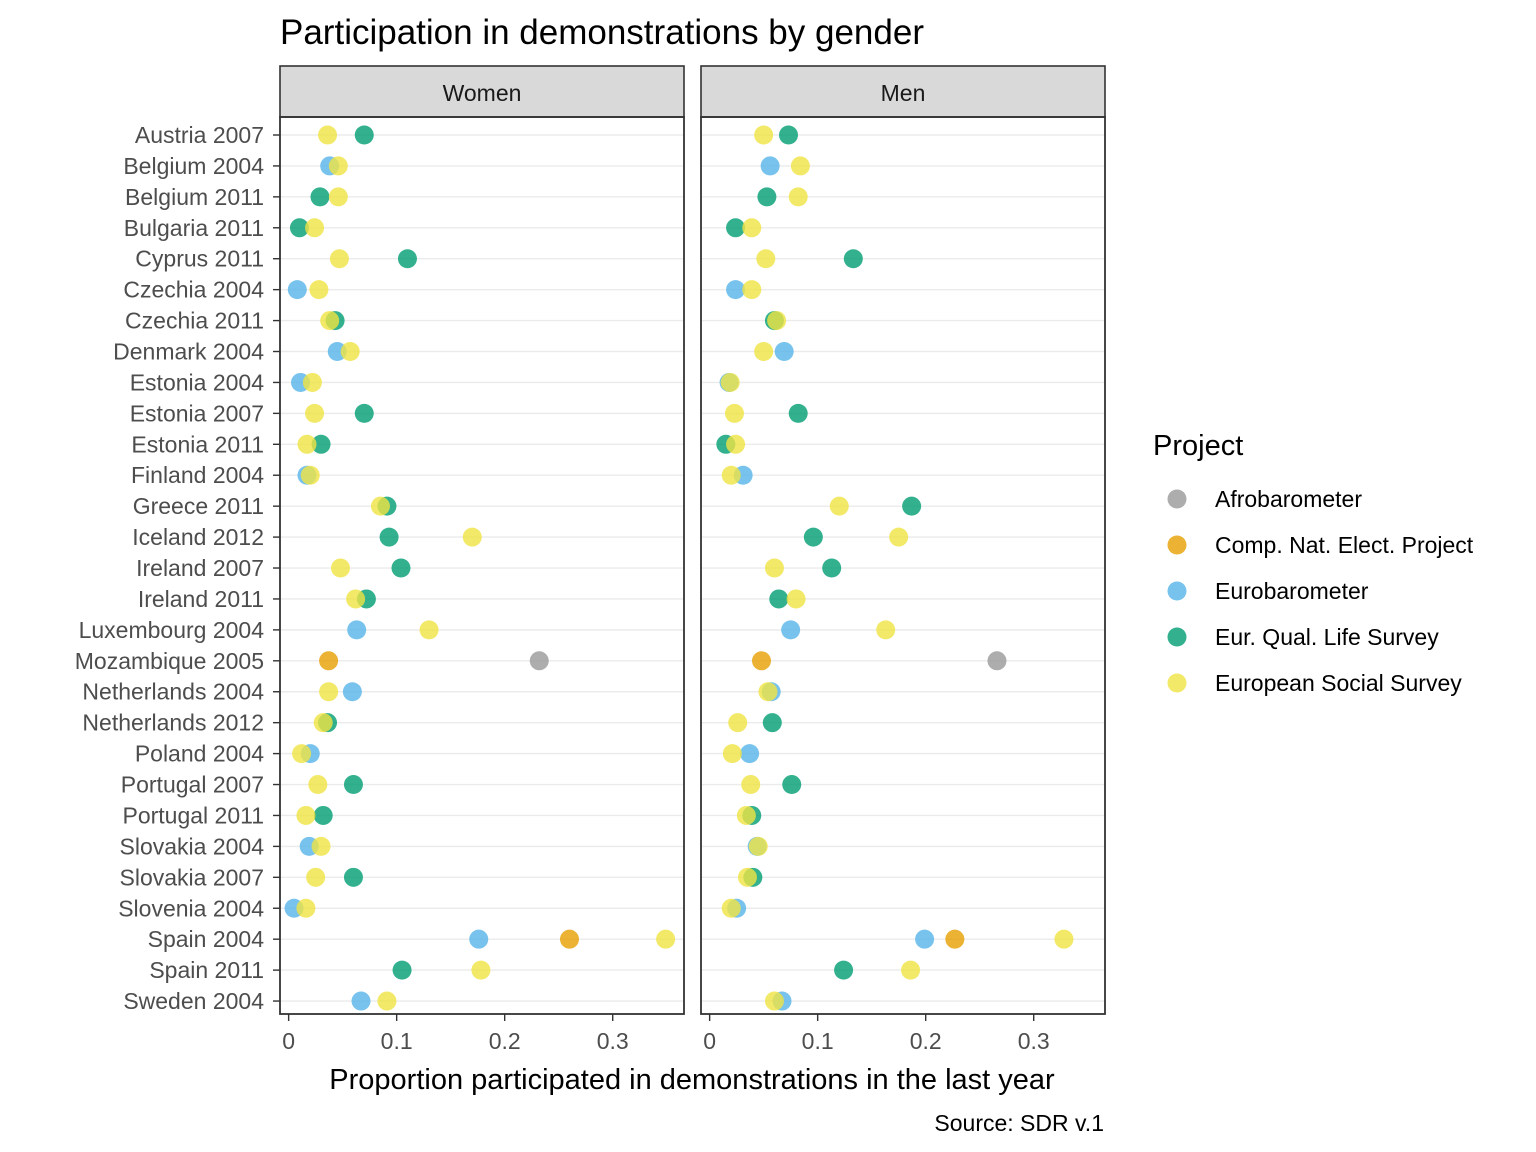  What do you see at coordinates (320, 197) in the screenshot?
I see `point-eur-qual-life-survey-belgium-2011` at bounding box center [320, 197].